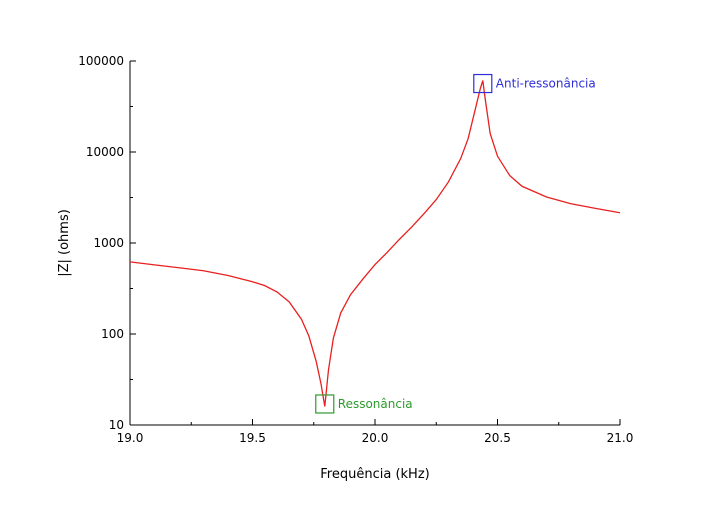 Image resolution: width=721 pixels, height=512 pixels. I want to click on annotation-label: Ressonância, so click(375, 404).